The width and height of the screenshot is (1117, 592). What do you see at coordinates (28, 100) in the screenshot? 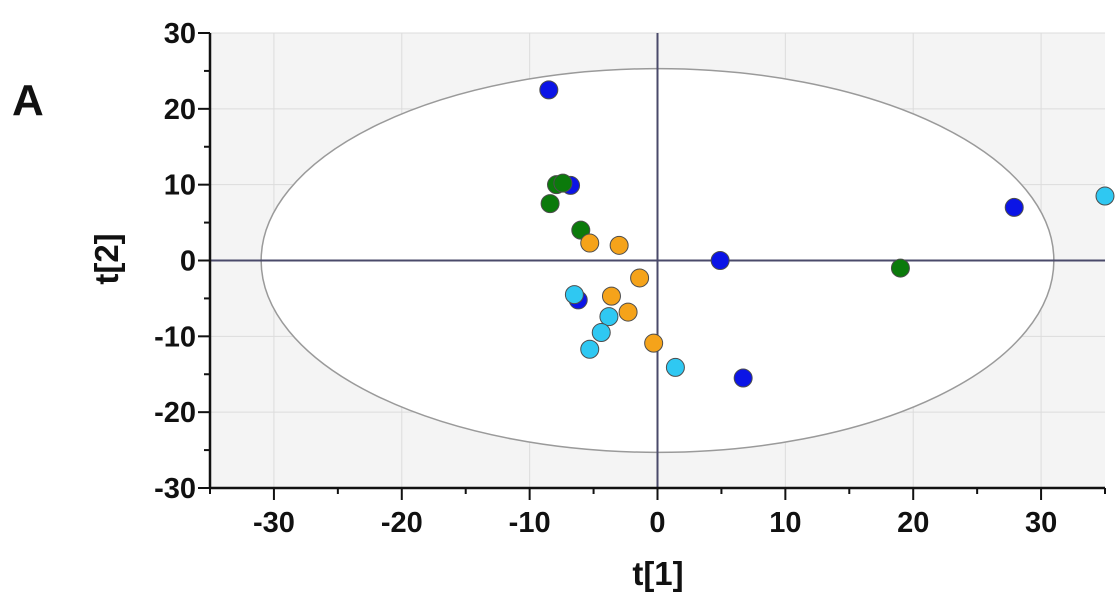
I see `panel-label: A` at bounding box center [28, 100].